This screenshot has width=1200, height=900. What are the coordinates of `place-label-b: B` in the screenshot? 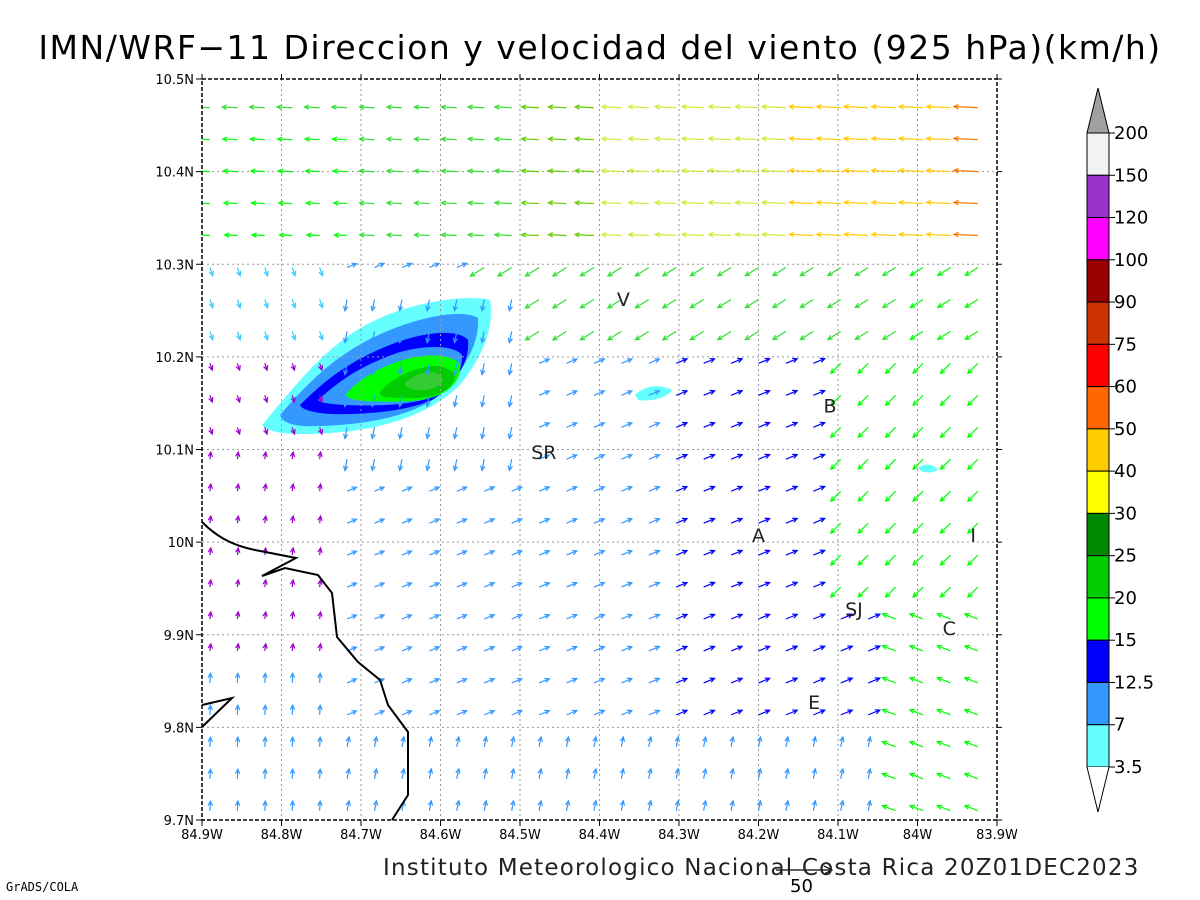 It's located at (830, 406).